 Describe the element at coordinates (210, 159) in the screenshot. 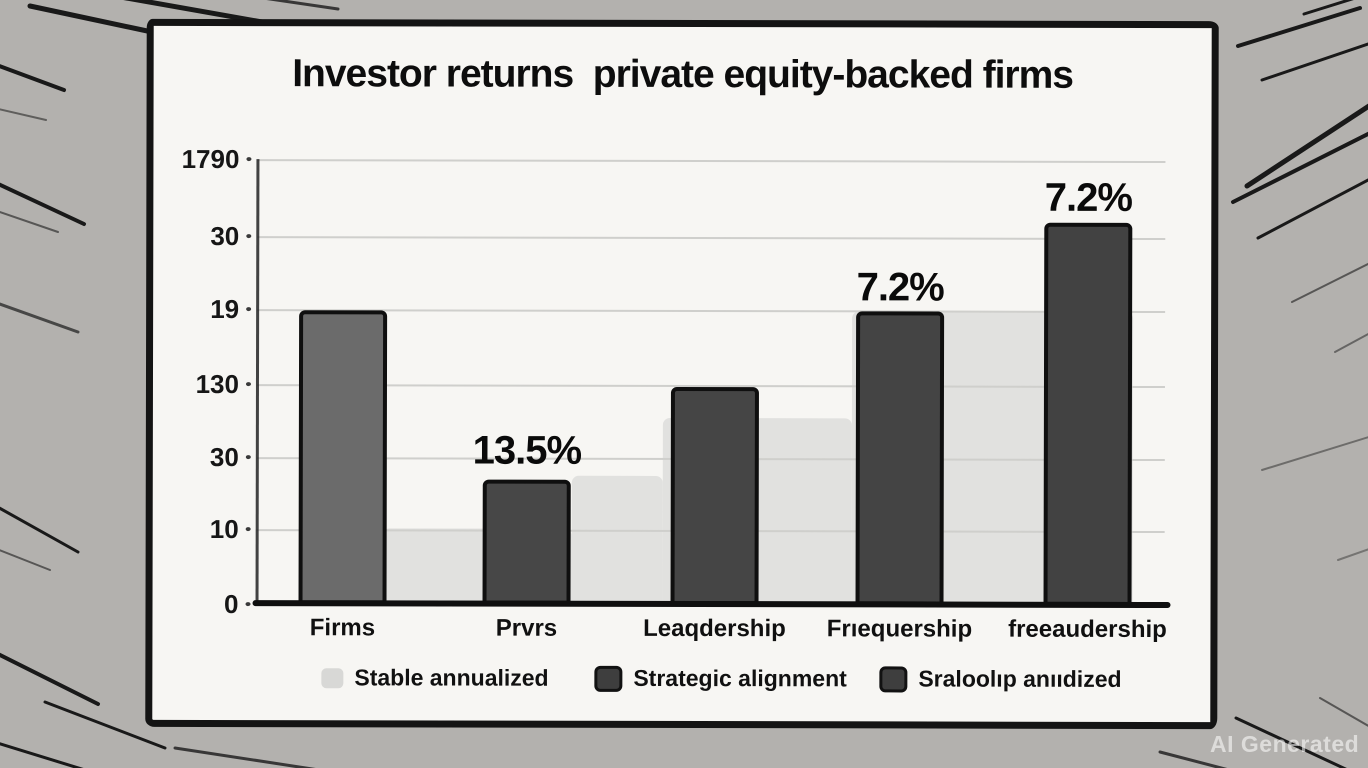

I see `y-axis-label: 1790` at that location.